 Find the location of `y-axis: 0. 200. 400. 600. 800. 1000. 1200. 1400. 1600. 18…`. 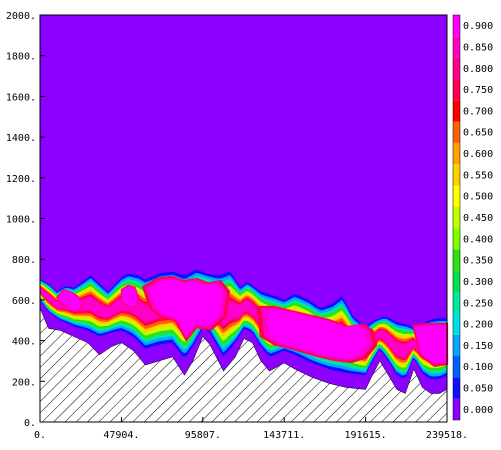

y-axis: 0. 200. 400. 600. 800. 1000. 1200. 1400. 1600. 18… is located at coordinates (25, 220).